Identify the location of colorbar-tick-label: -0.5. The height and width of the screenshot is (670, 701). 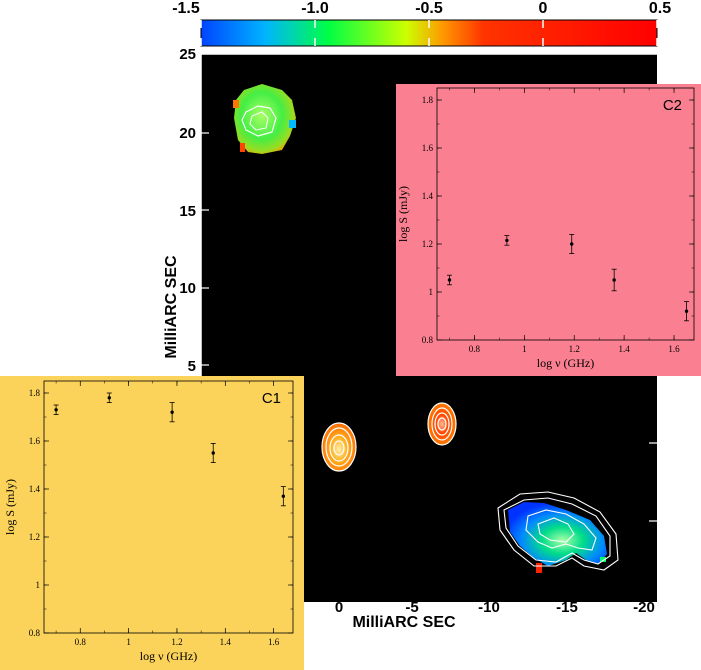
(429, 8).